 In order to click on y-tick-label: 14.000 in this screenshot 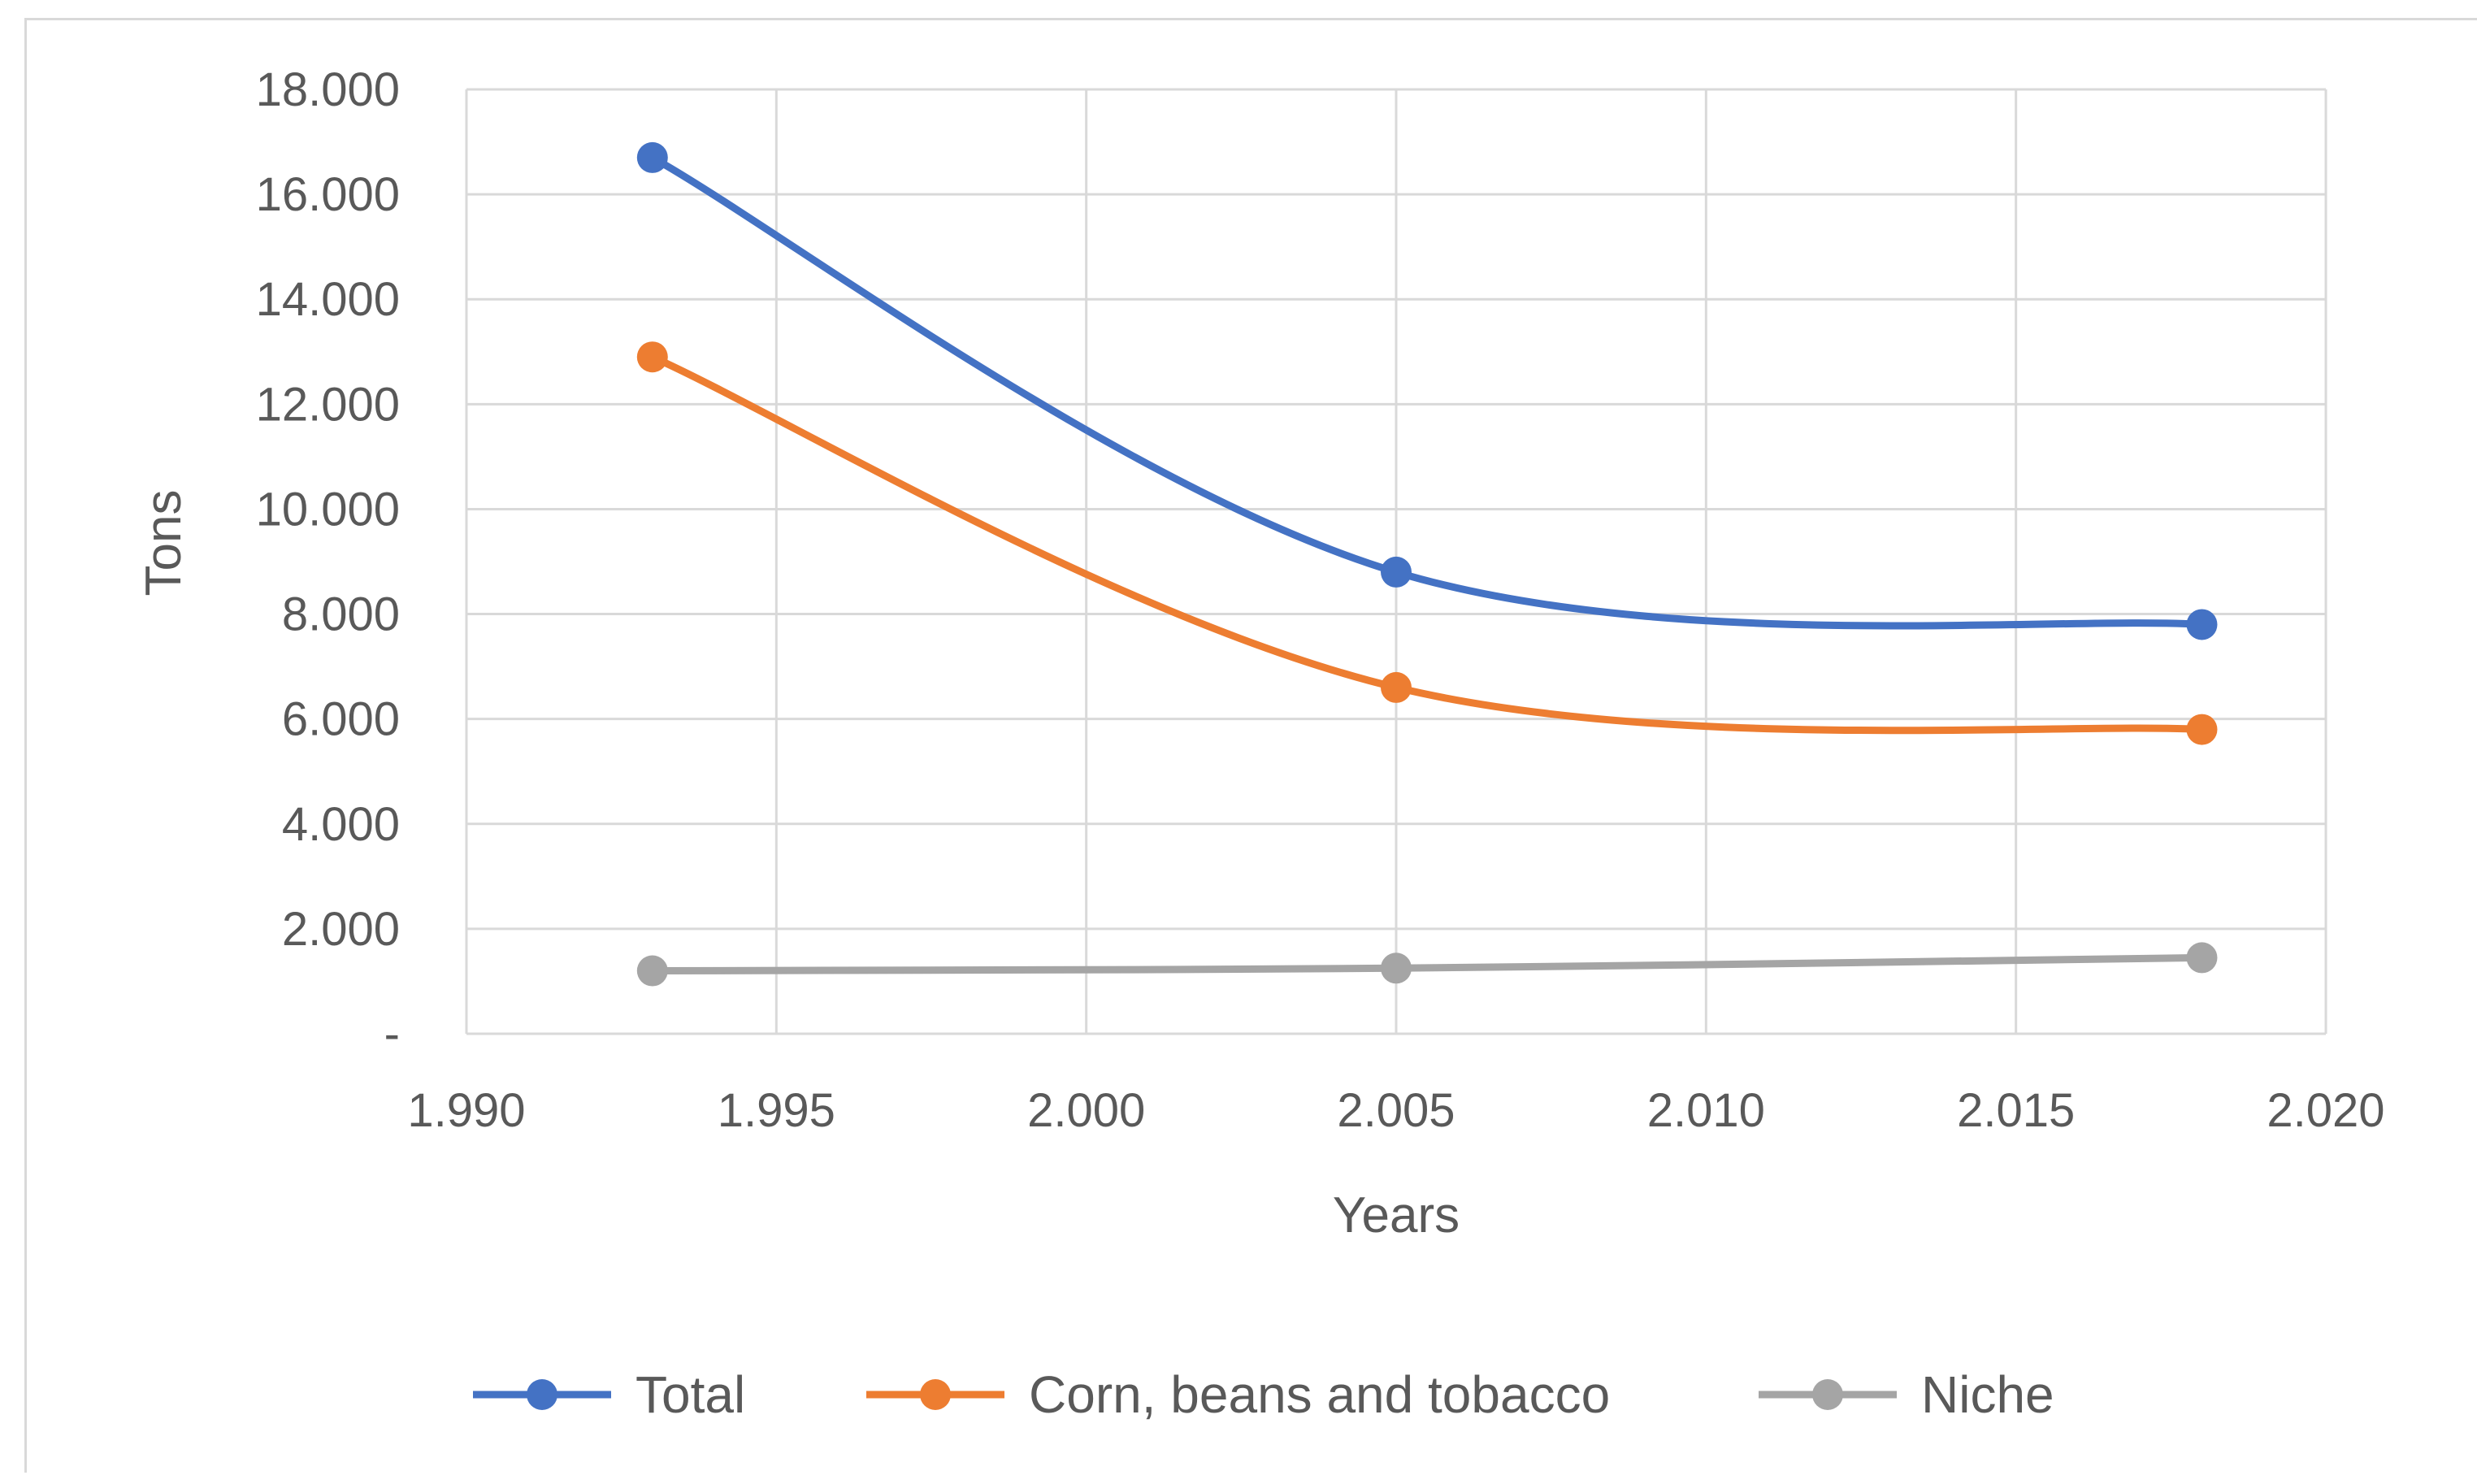, I will do `click(328, 299)`.